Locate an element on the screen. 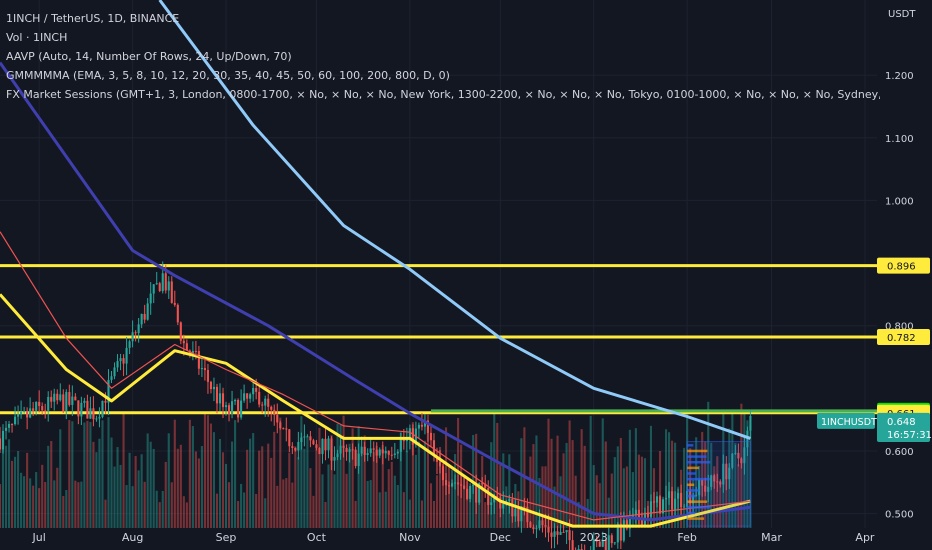  price-tag-label: 16:57:31 is located at coordinates (909, 435).